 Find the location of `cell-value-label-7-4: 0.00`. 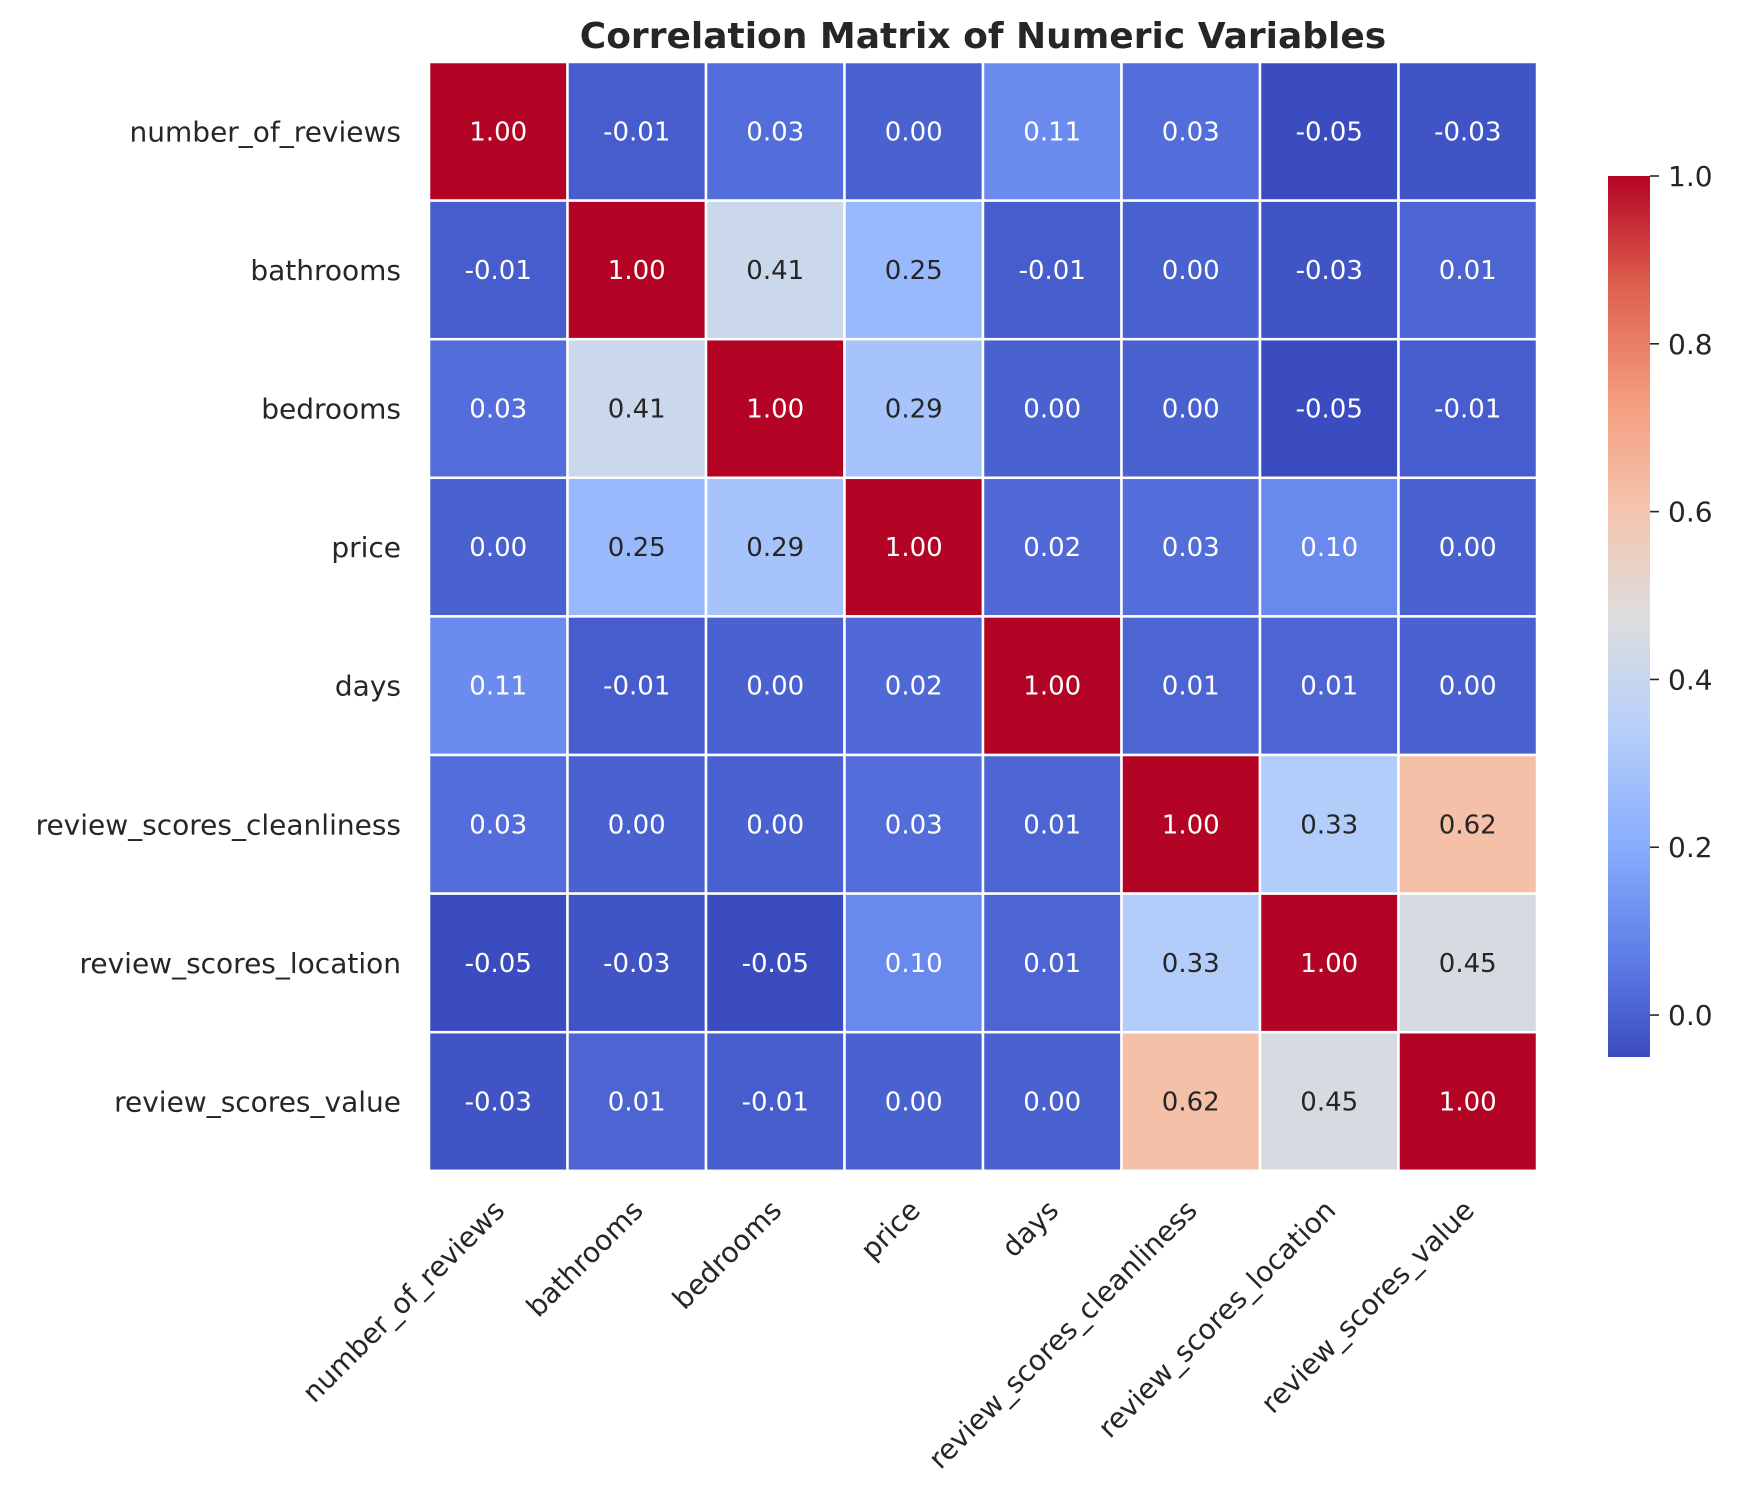

cell-value-label-7-4: 0.00 is located at coordinates (1052, 1103).